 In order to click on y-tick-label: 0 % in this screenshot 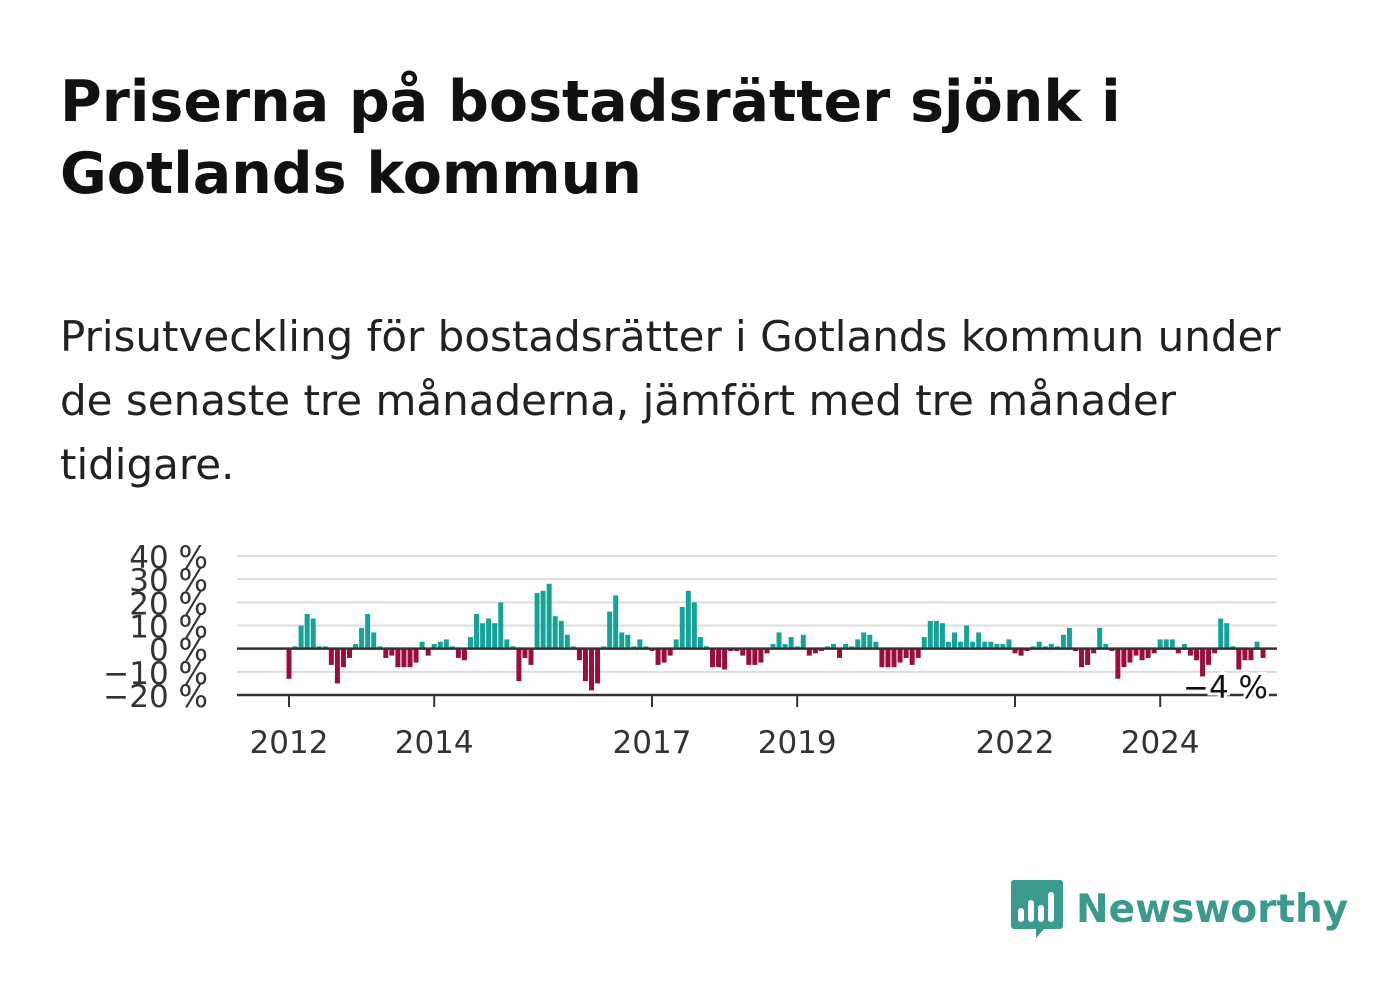, I will do `click(178, 651)`.